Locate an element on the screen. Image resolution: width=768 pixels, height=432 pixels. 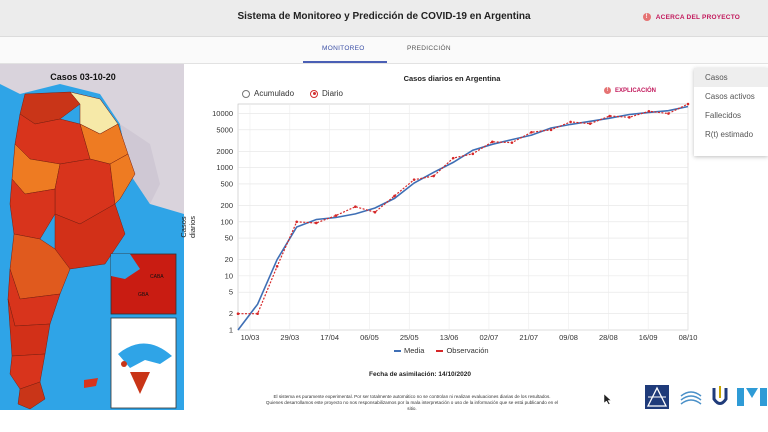
y-tick-label: 10 is located at coordinates (229, 275).